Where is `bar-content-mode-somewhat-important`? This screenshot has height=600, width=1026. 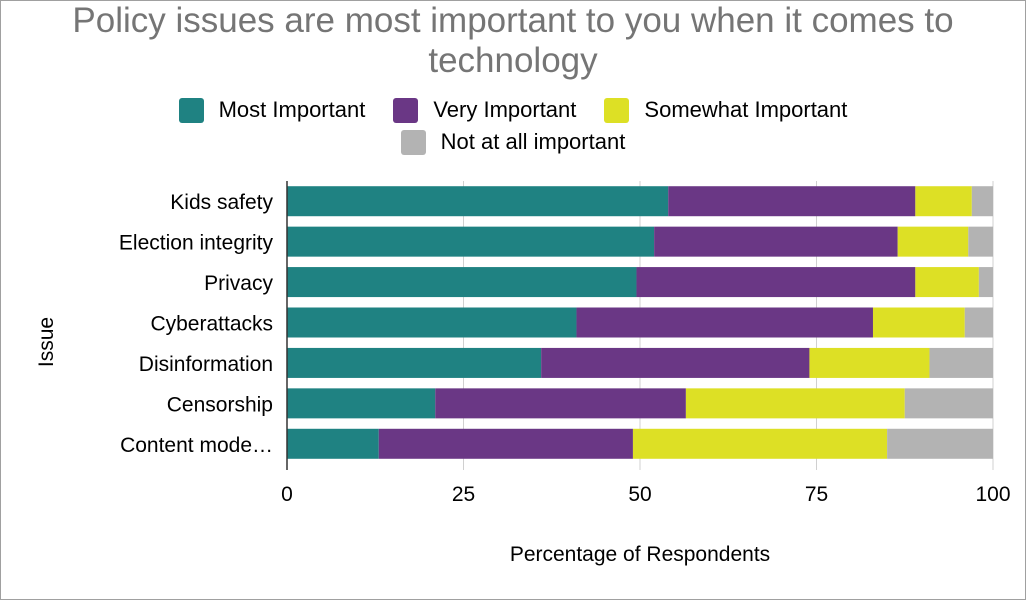 bar-content-mode-somewhat-important is located at coordinates (760, 443).